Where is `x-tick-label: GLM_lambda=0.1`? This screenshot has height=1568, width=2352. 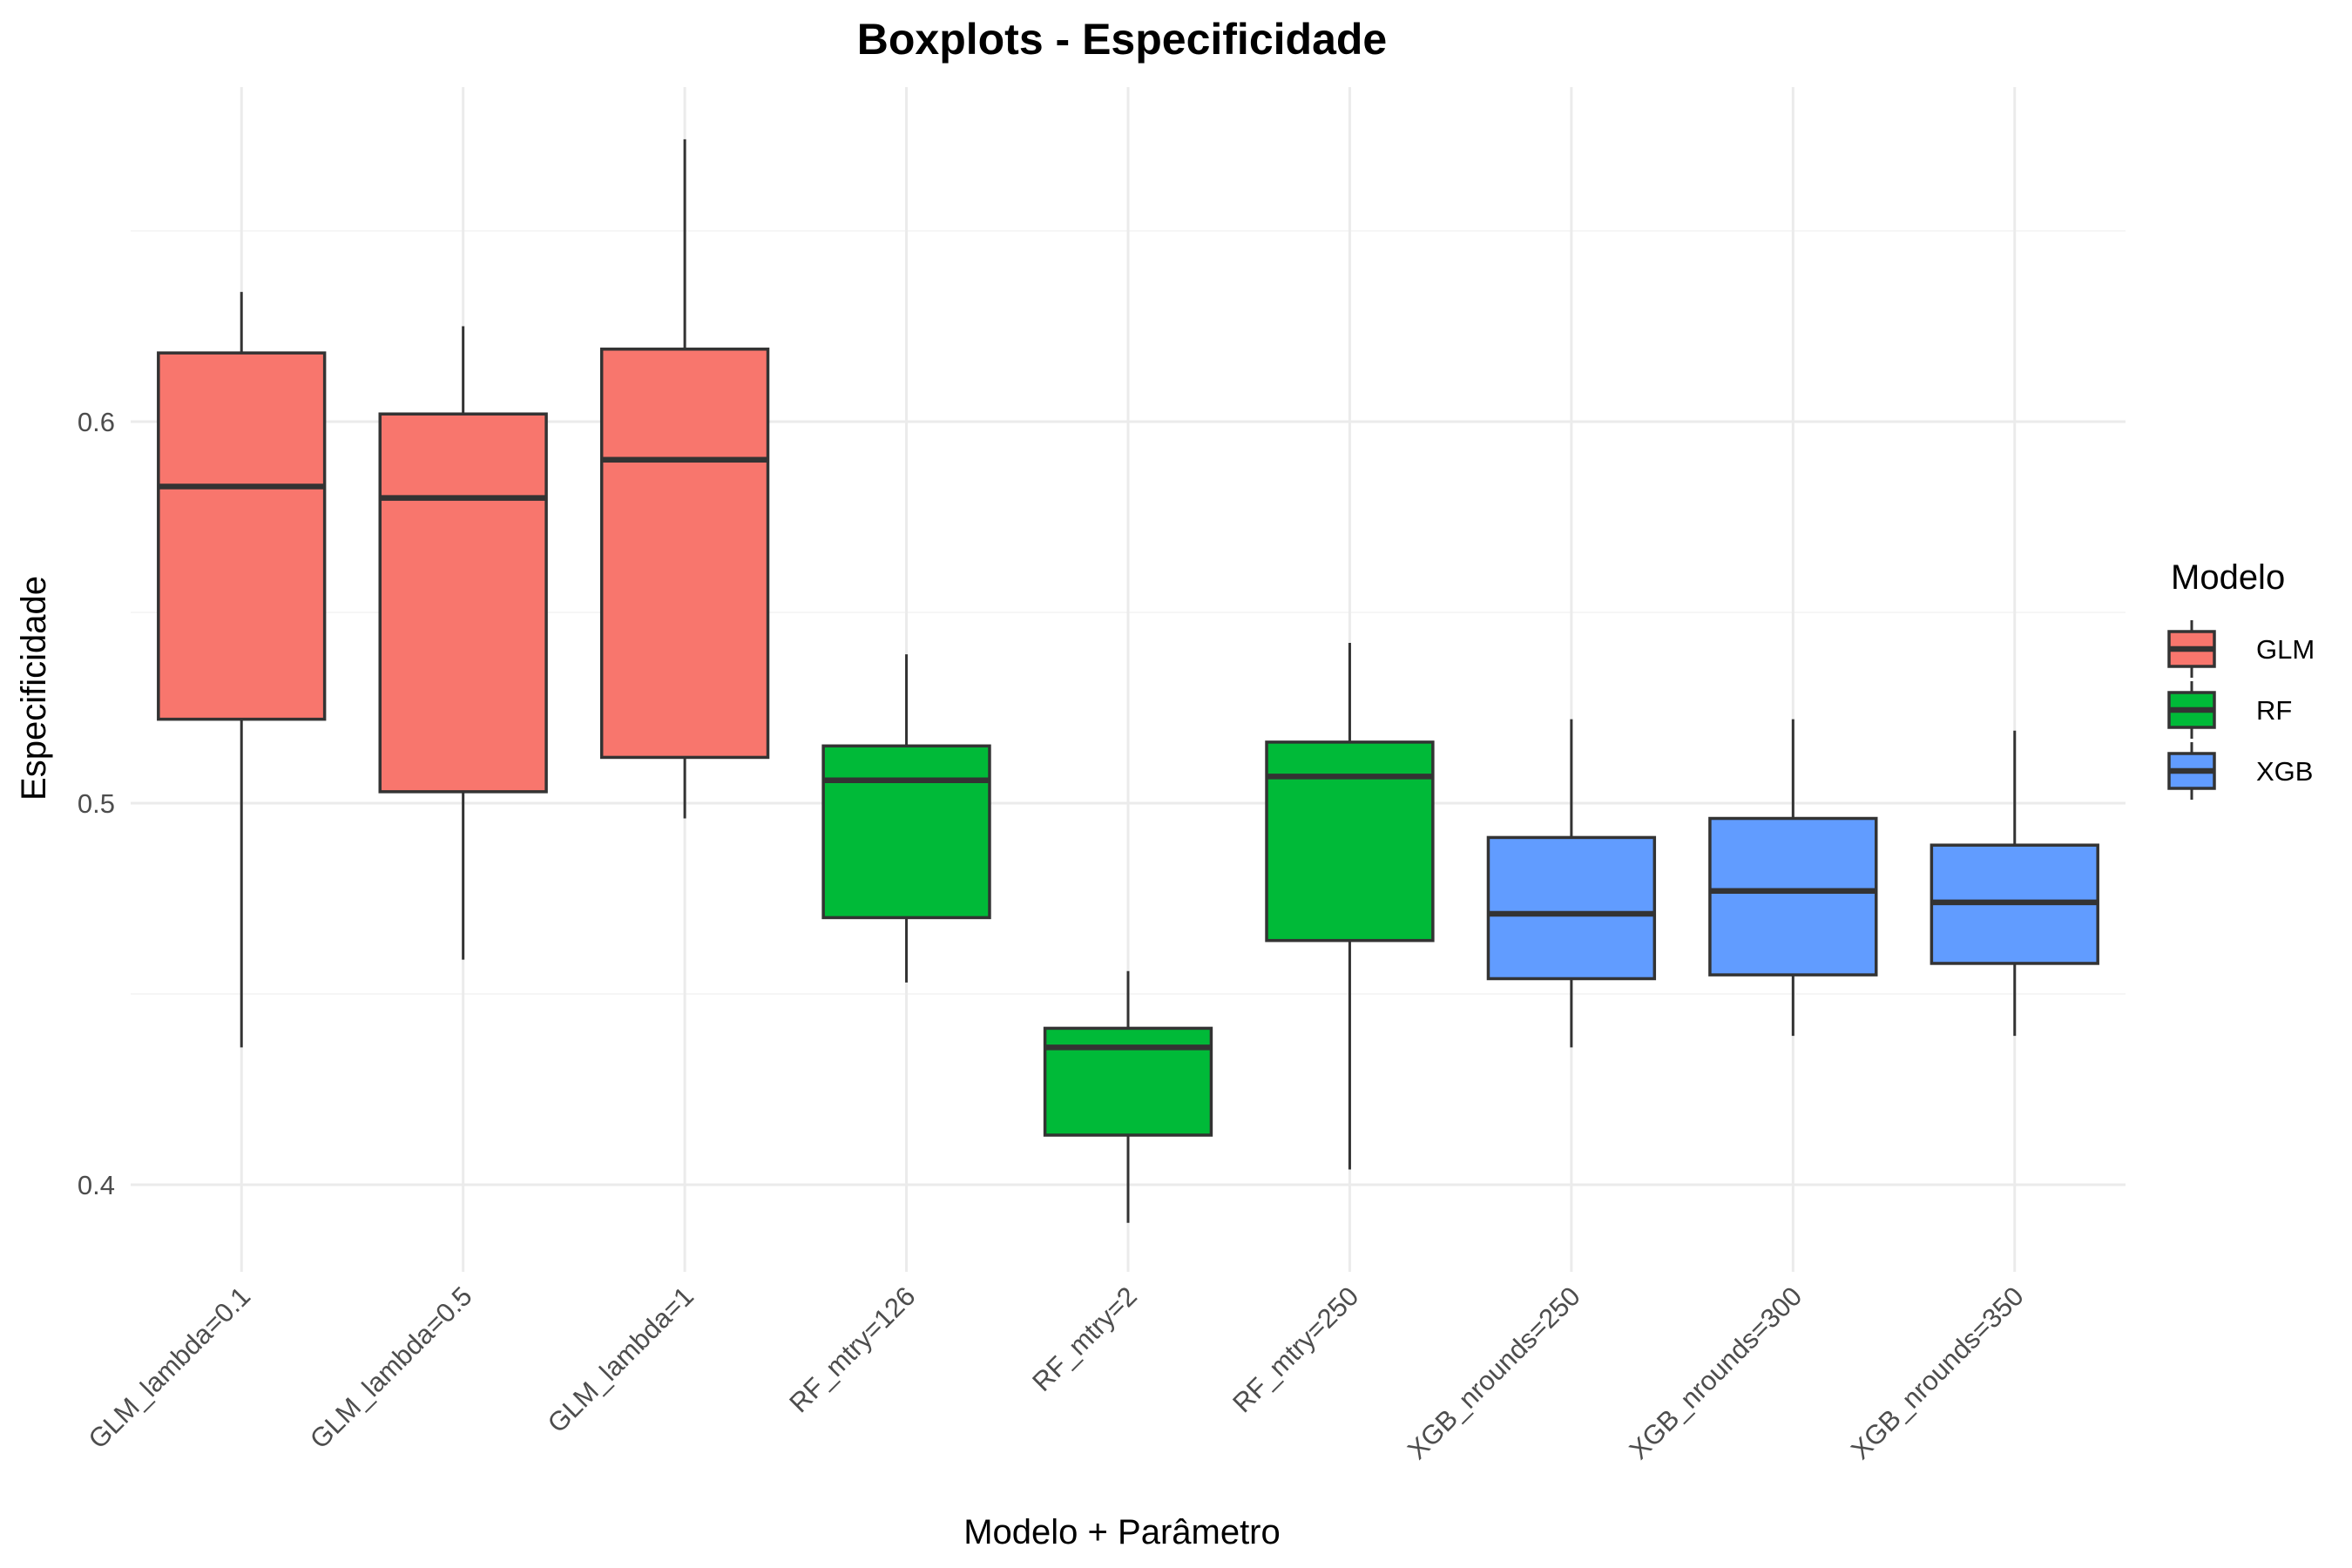
x-tick-label: GLM_lambda=0.1 is located at coordinates (170, 1368).